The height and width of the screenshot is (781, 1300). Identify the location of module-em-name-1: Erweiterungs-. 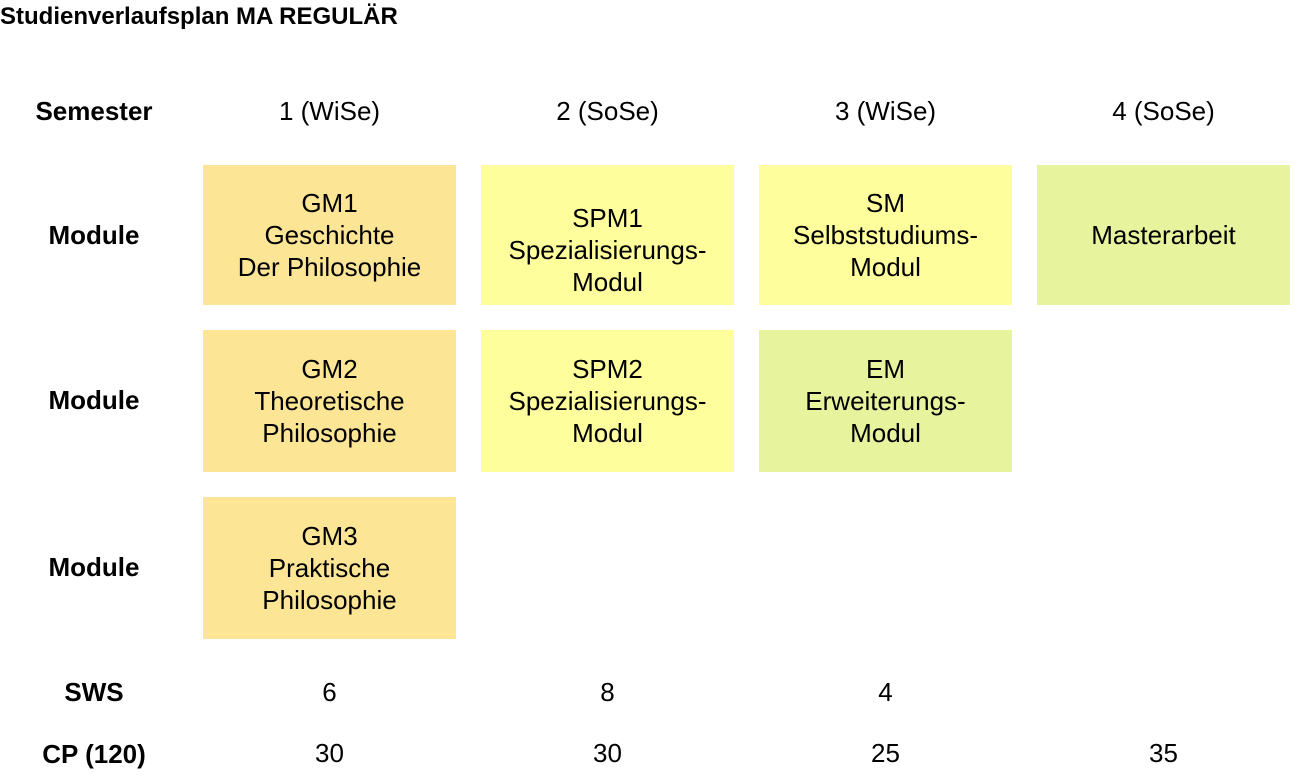
(885, 401).